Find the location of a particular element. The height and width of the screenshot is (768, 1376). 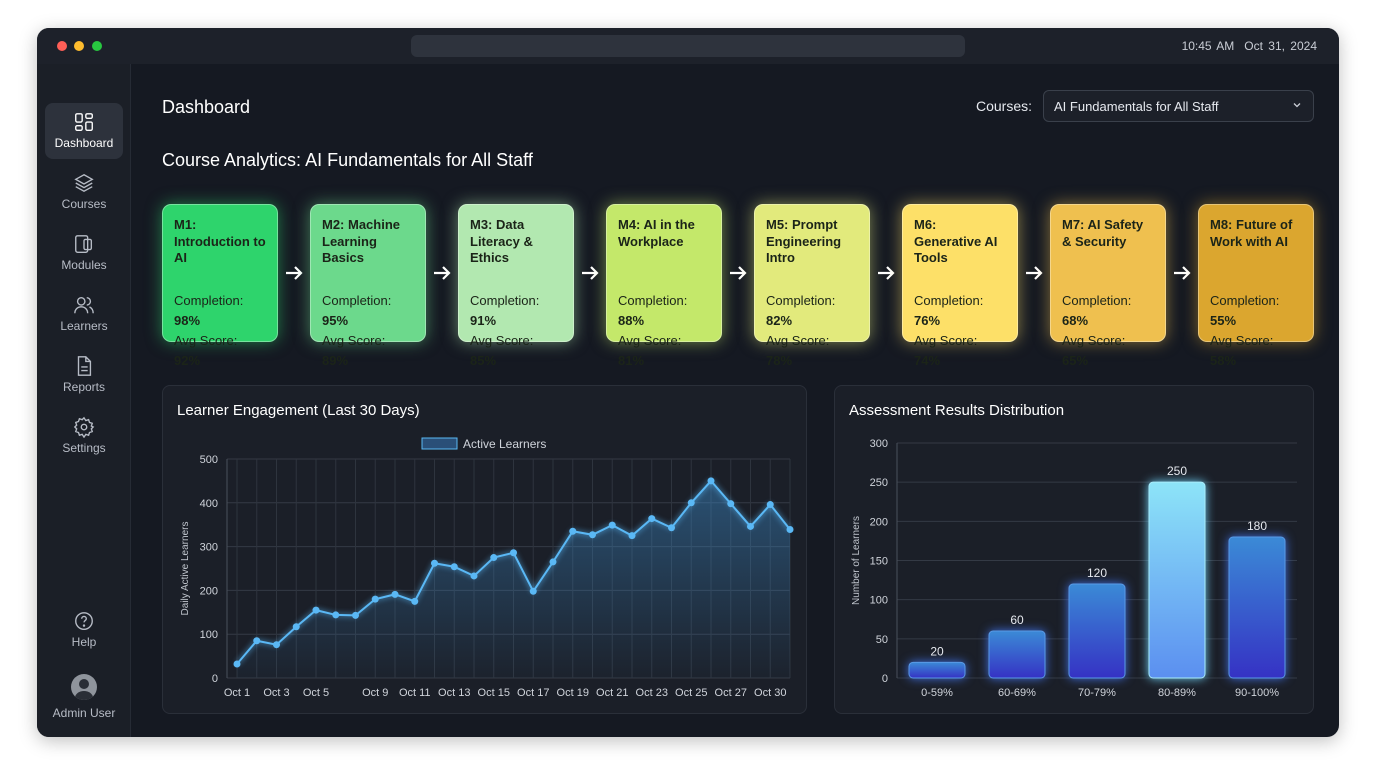

score-value: 58% is located at coordinates (1223, 360).